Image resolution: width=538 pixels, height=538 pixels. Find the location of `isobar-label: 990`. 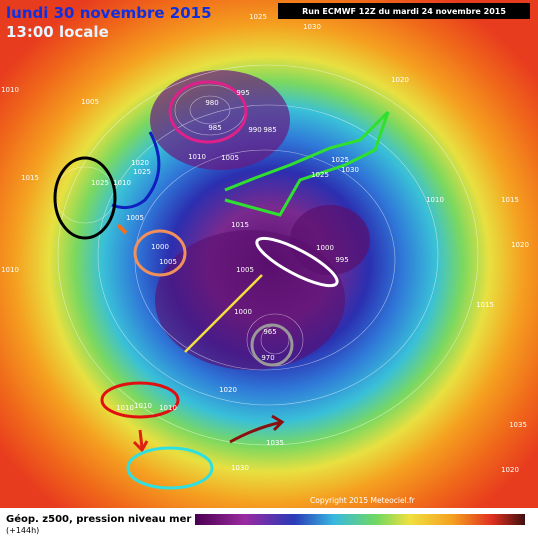

isobar-label: 990 is located at coordinates (254, 130).